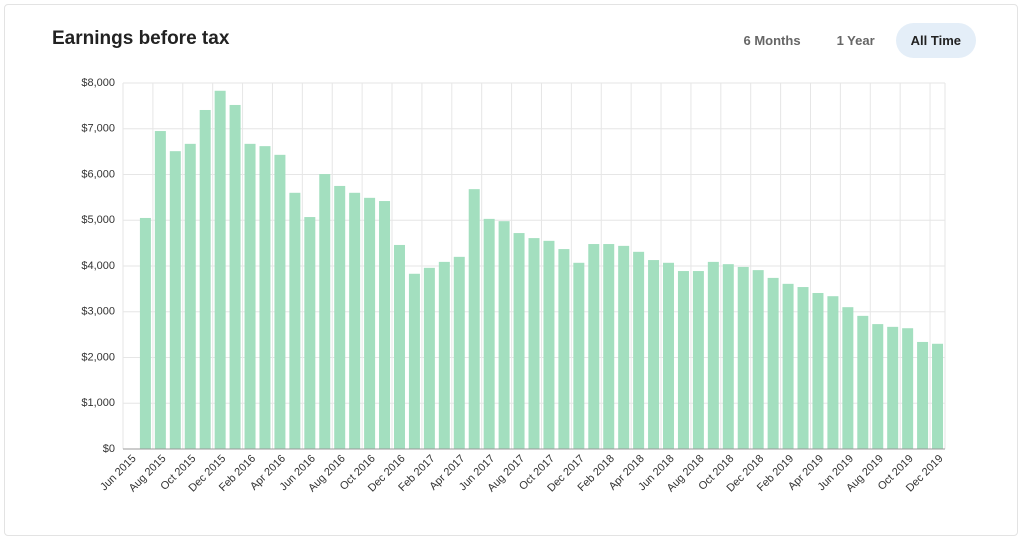  What do you see at coordinates (98, 129) in the screenshot?
I see `y-tick-label: $7,000` at bounding box center [98, 129].